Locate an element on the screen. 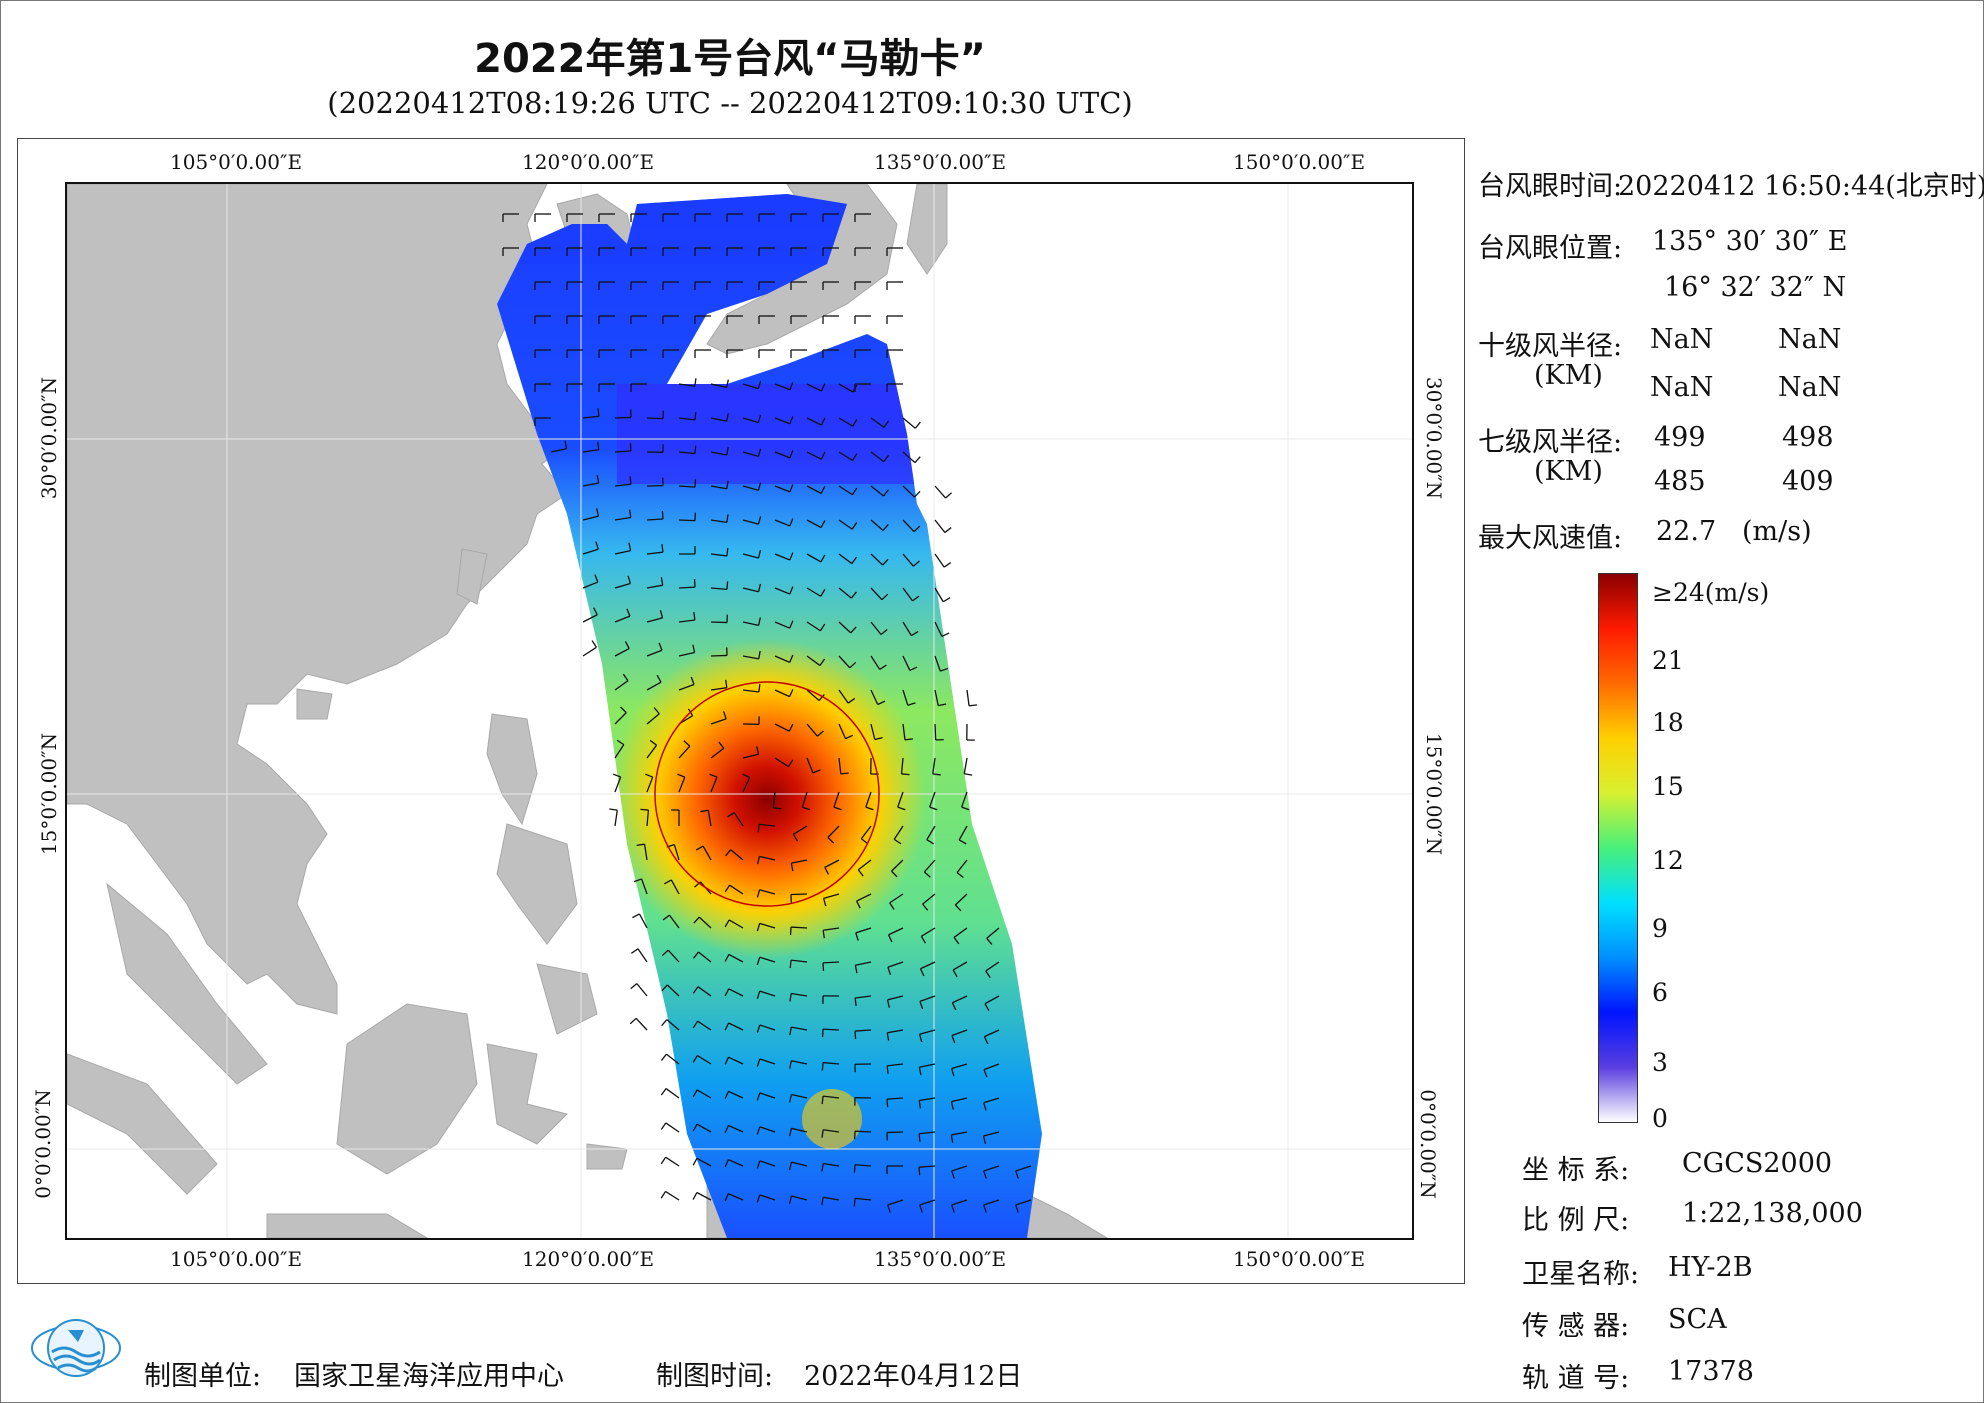 This screenshot has width=1984, height=1403. colorbar is located at coordinates (1618, 848).